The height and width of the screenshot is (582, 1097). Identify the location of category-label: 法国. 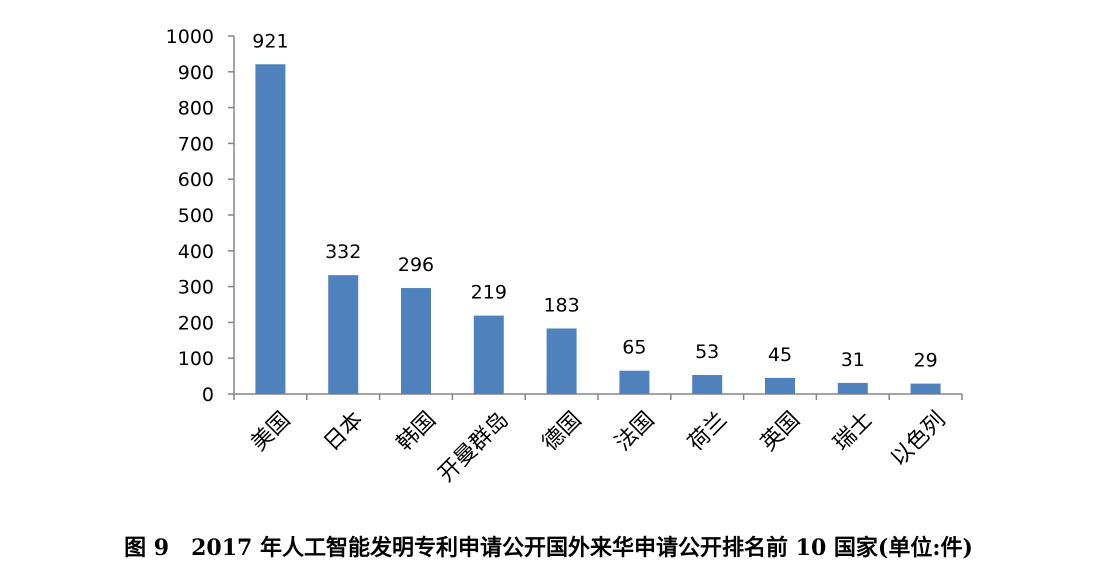
(635, 431).